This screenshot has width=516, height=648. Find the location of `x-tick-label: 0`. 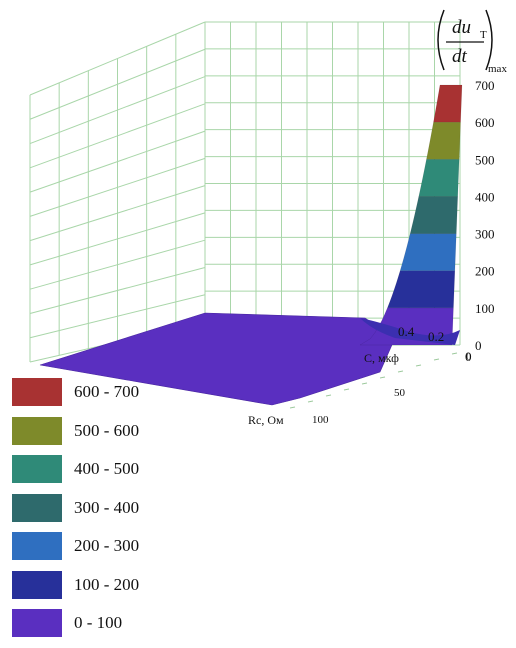

x-tick-label: 0 is located at coordinates (468, 356).